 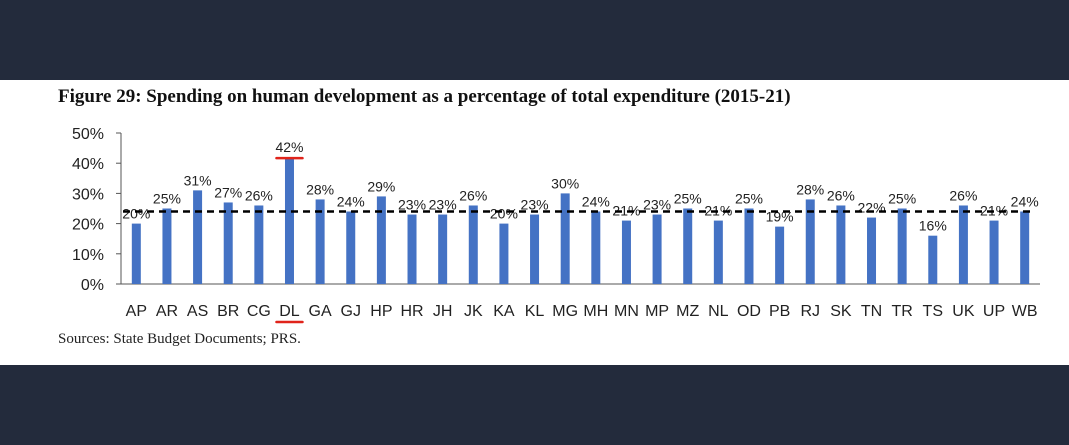 What do you see at coordinates (198, 237) in the screenshot?
I see `bar-as` at bounding box center [198, 237].